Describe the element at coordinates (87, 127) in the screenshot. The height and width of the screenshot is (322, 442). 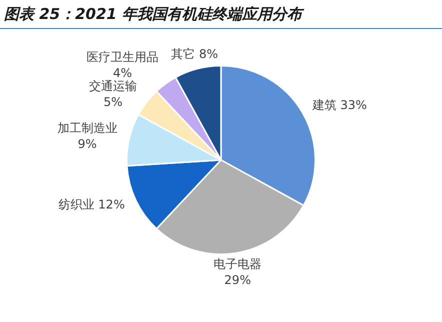
I see `slice-label: 加工制造业` at that location.